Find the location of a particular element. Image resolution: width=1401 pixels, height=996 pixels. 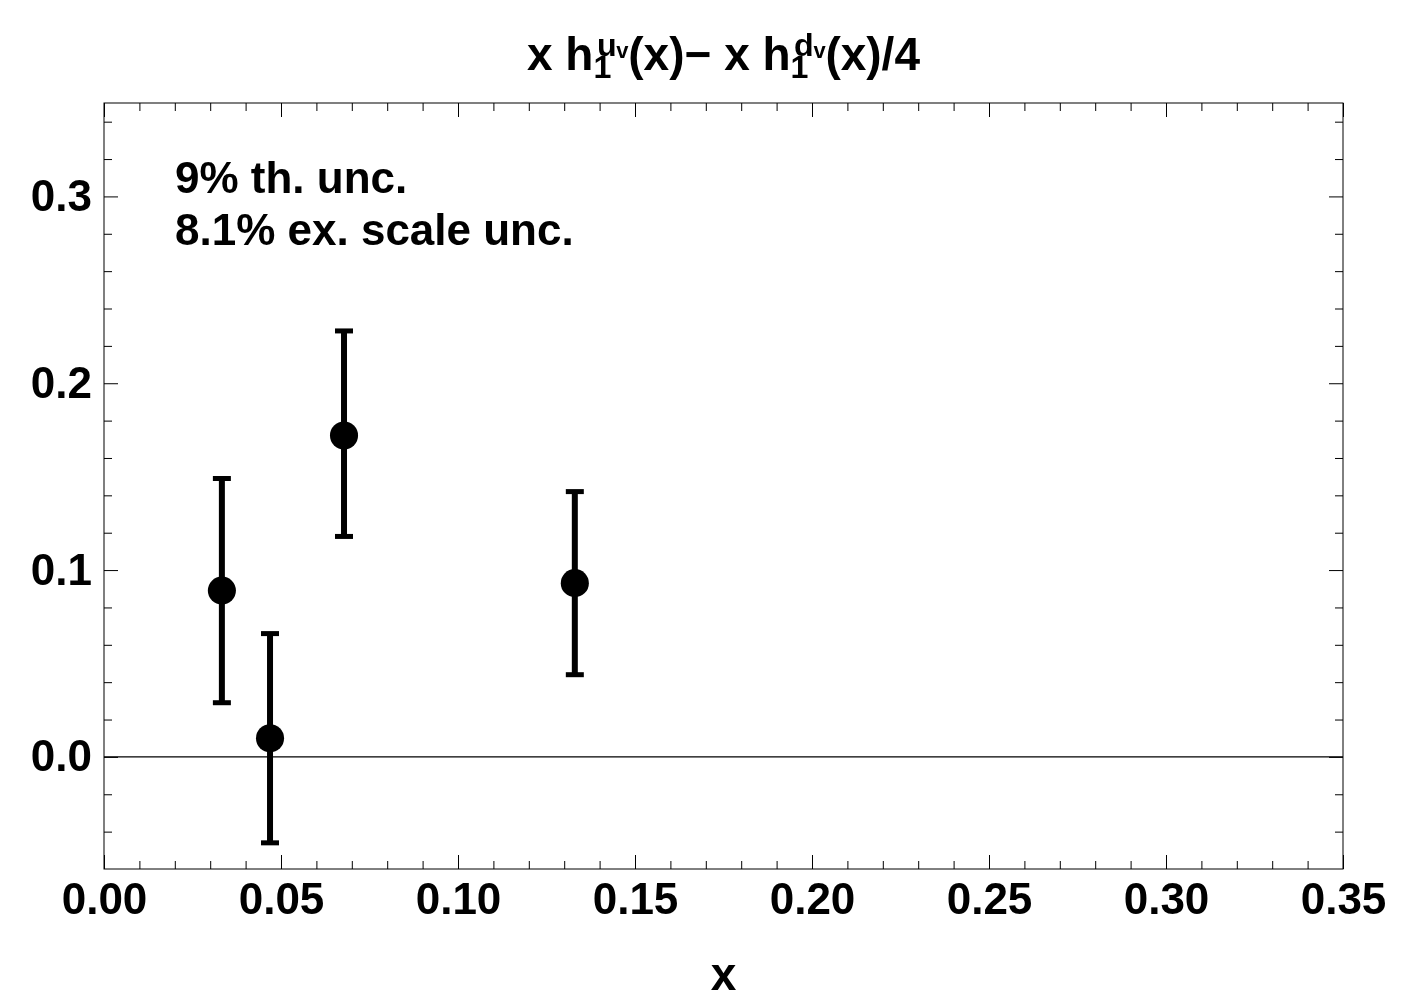

x-tick-label: 0.05 is located at coordinates (281, 899).